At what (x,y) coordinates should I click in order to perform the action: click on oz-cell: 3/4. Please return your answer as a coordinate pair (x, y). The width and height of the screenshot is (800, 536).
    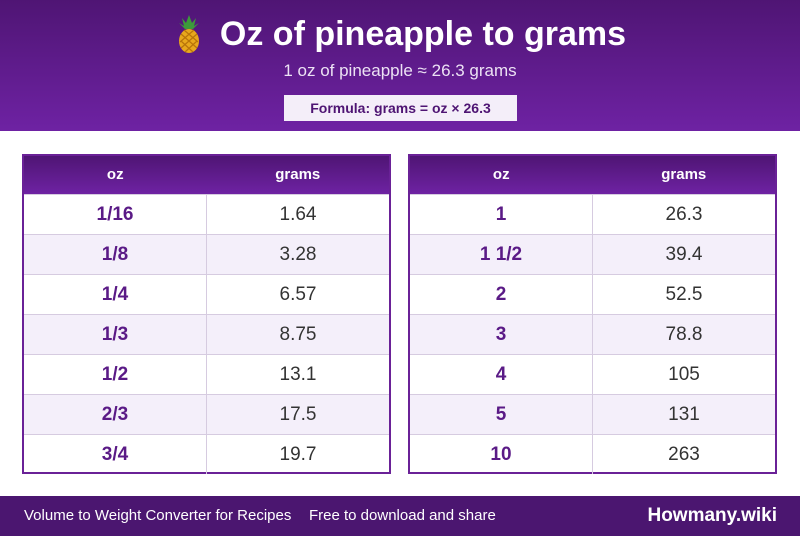
    Looking at the image, I should click on (115, 454).